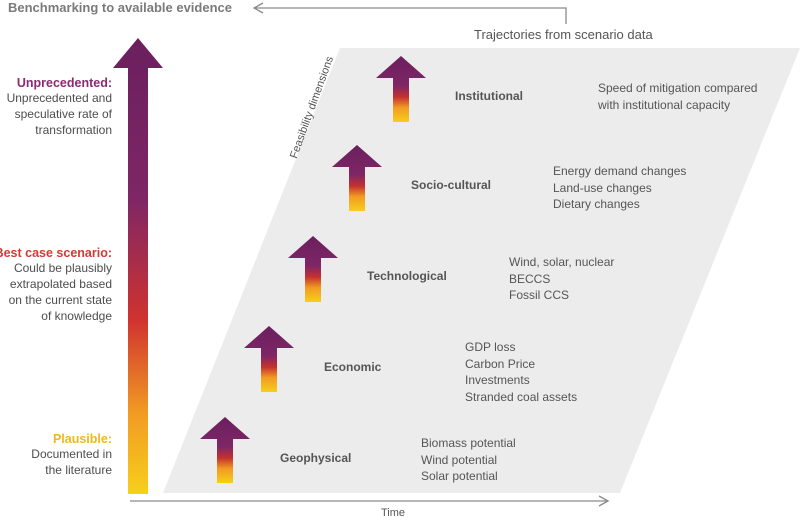  I want to click on dimension-geophysical-label: Geophysical, so click(316, 458).